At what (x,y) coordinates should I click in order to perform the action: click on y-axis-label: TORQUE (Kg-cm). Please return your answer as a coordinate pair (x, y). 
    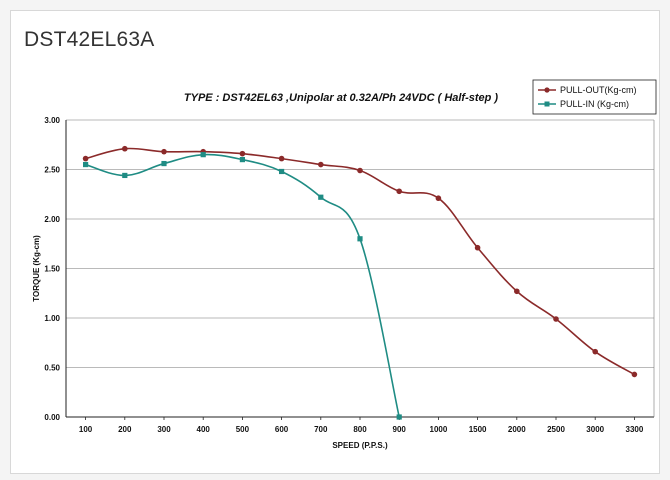
    Looking at the image, I should click on (36, 268).